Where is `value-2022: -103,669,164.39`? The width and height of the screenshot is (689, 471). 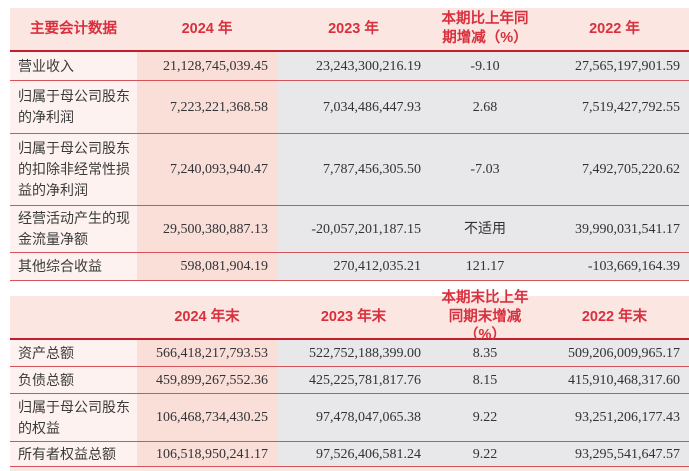 value-2022: -103,669,164.39 is located at coordinates (614, 266).